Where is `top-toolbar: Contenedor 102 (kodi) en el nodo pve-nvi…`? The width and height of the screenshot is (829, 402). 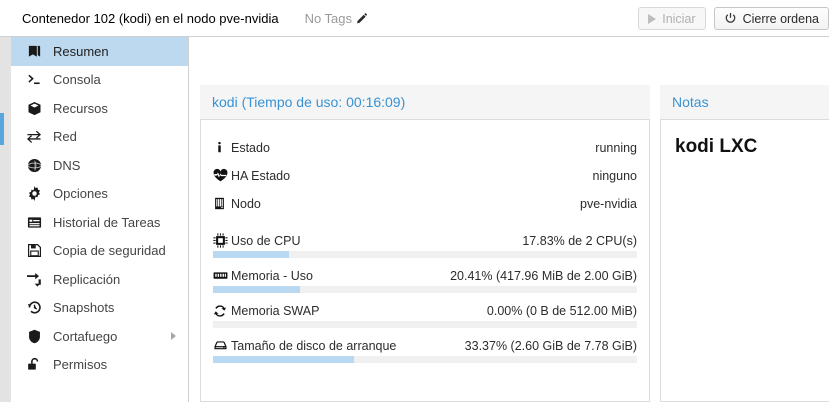 top-toolbar: Contenedor 102 (kodi) en el nodo pve-nvi… is located at coordinates (414, 18).